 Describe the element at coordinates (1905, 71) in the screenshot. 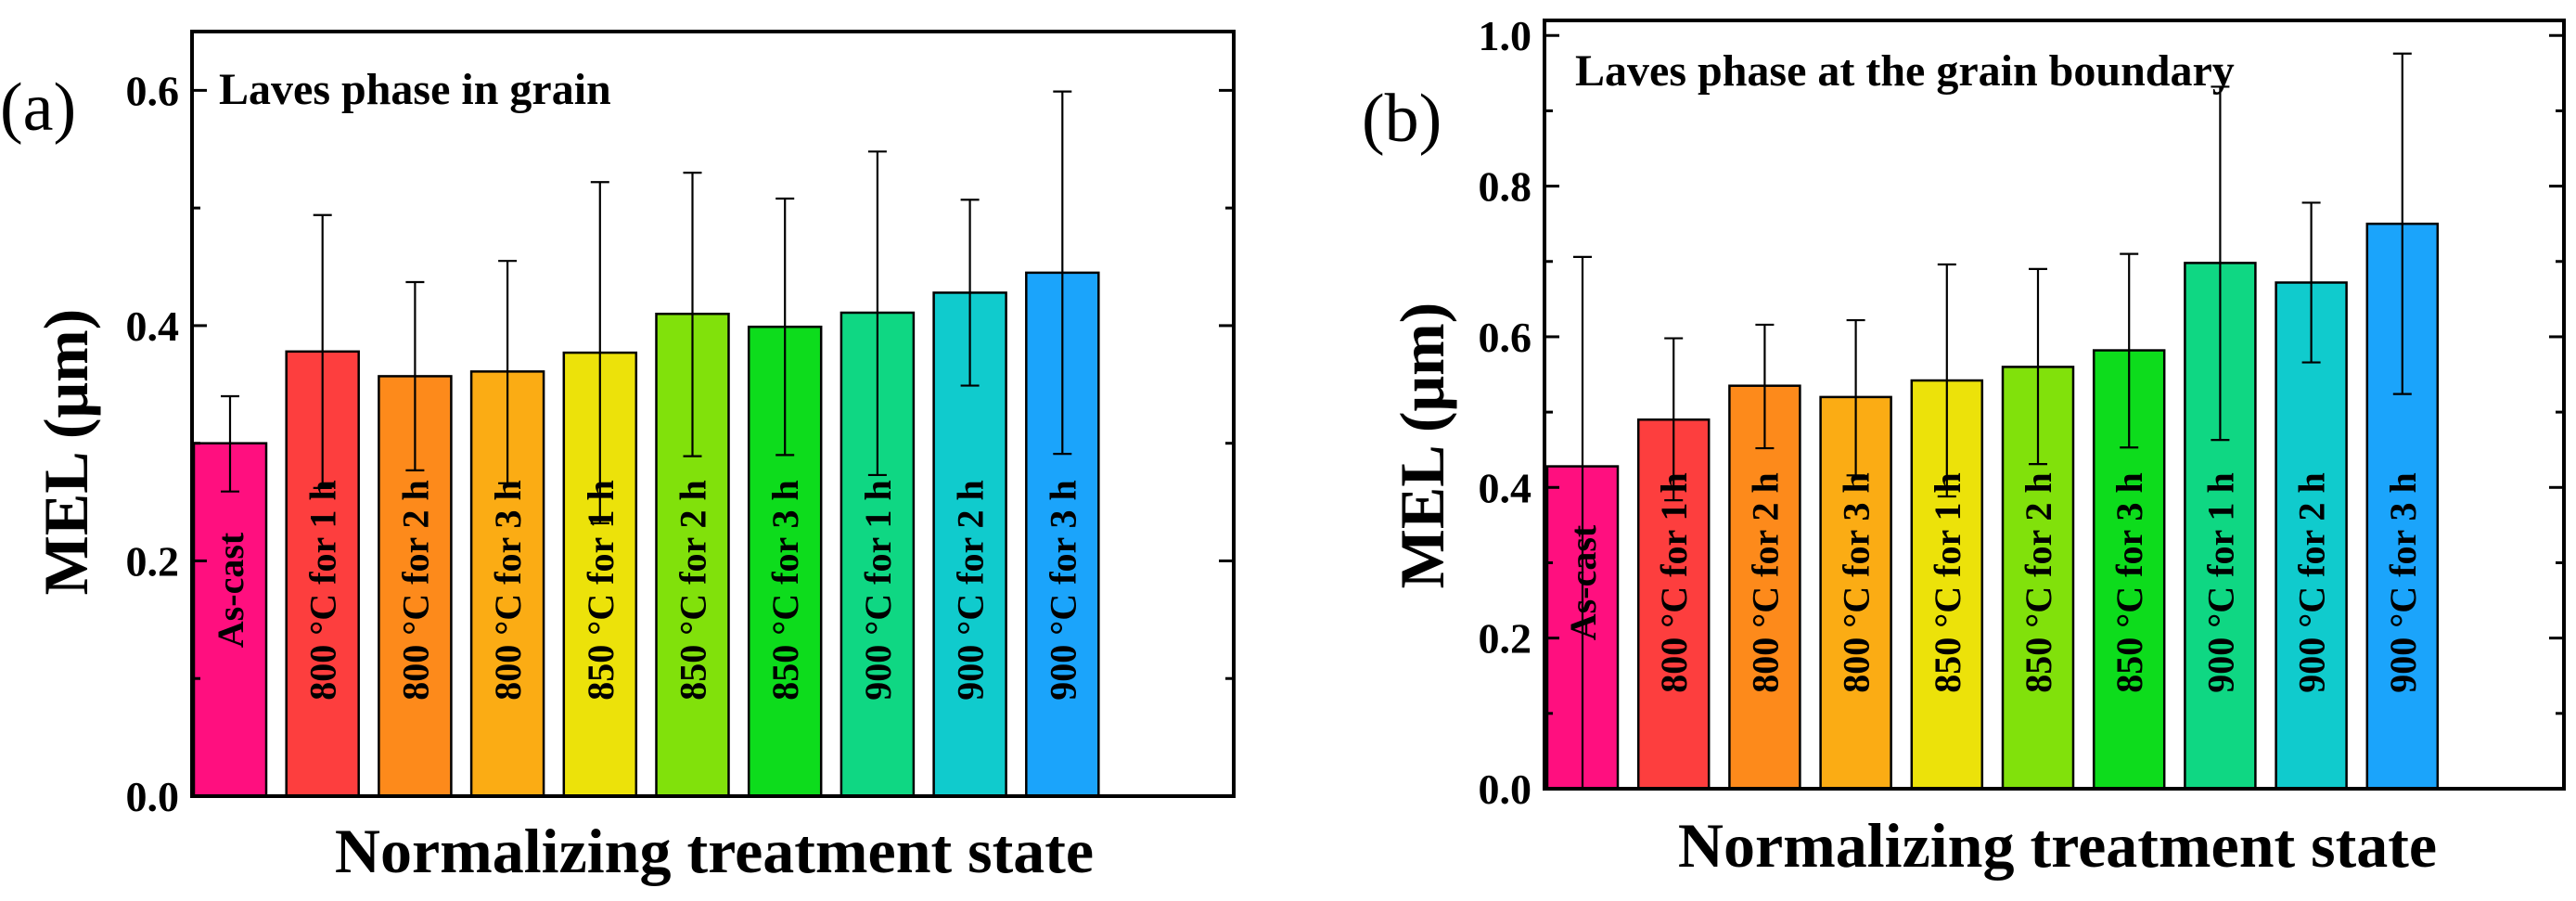

I see `chart-title: Laves phase at the grain boundary` at that location.